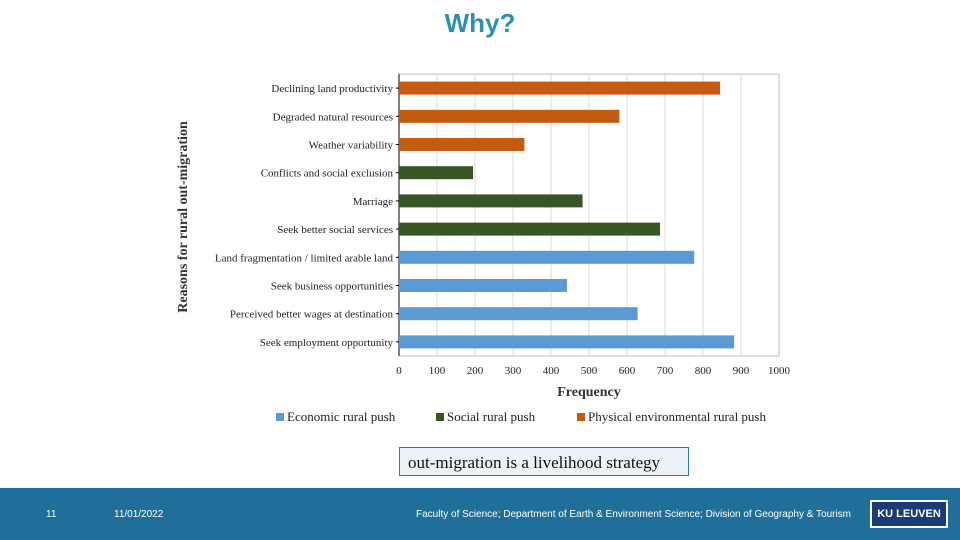 This screenshot has width=960, height=540. I want to click on legend-social: Social rural push, so click(485, 417).